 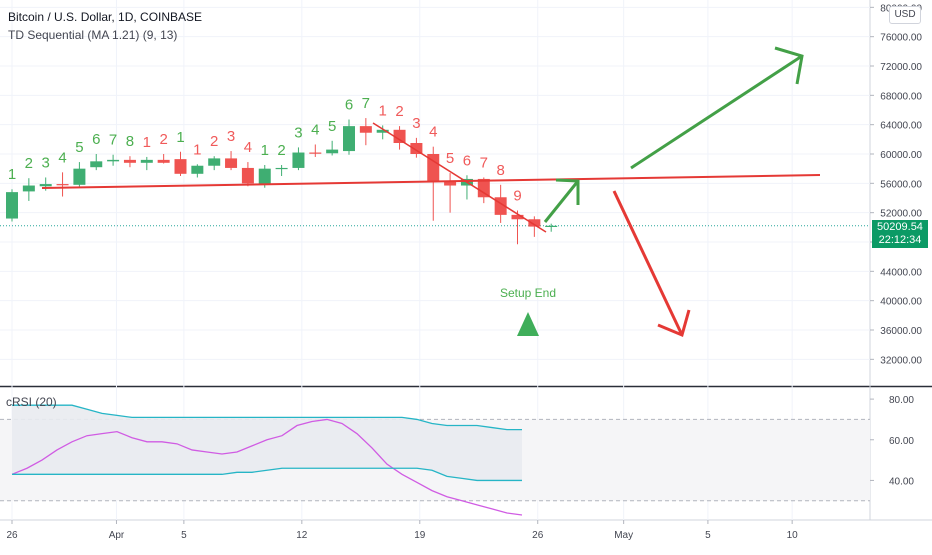 I want to click on long-green-arrow-head, so click(x=789, y=65).